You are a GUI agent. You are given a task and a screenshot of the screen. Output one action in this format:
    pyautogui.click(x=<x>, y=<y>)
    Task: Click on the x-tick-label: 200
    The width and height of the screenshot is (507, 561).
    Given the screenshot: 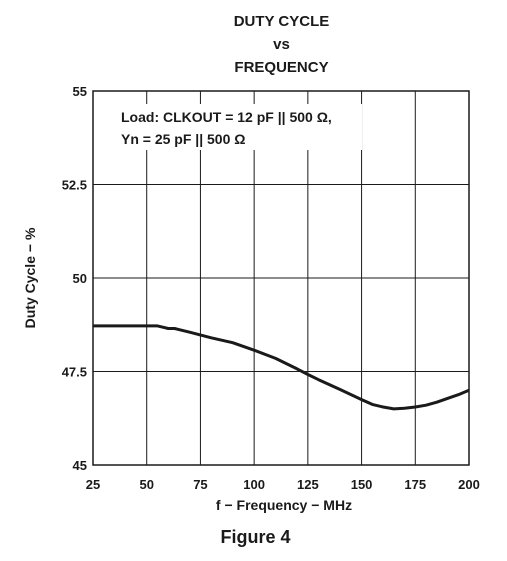 What is the action you would take?
    pyautogui.click(x=469, y=484)
    